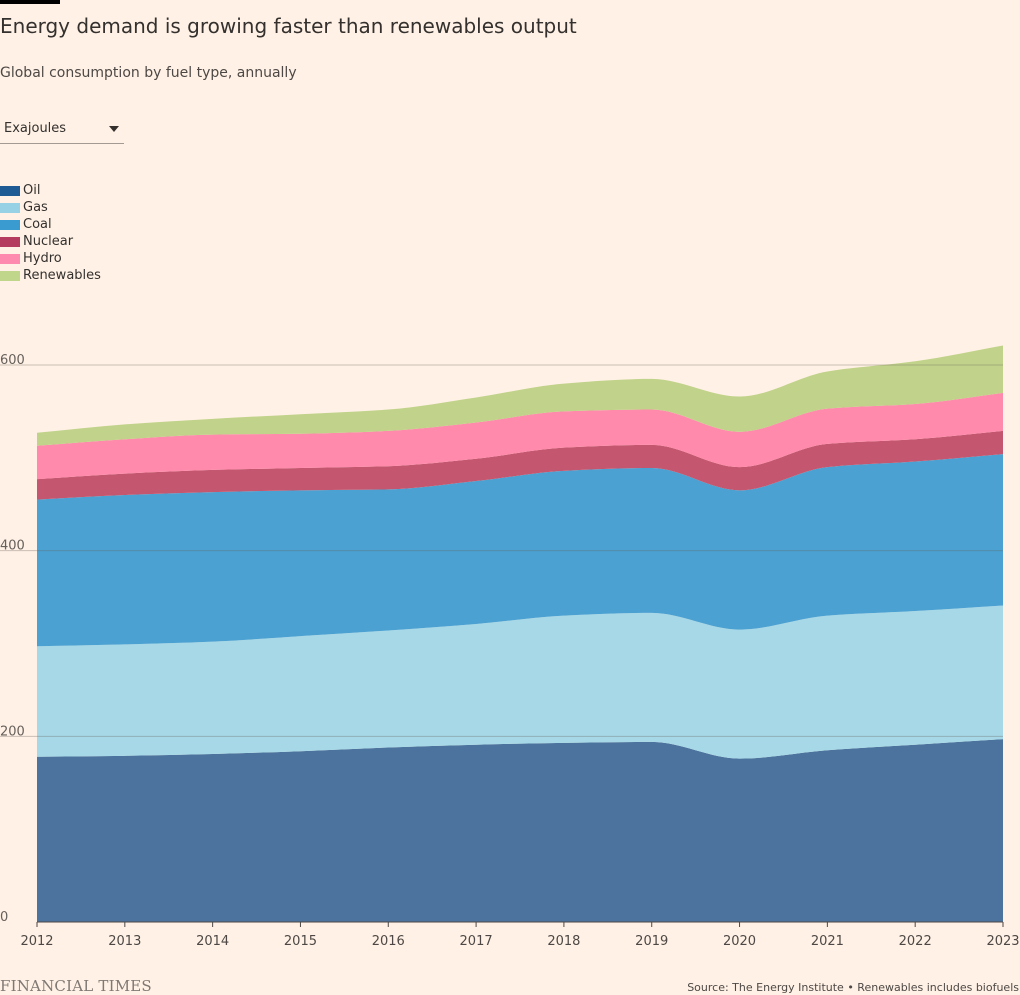  I want to click on legend-item-hydro: Hydro, so click(50, 258).